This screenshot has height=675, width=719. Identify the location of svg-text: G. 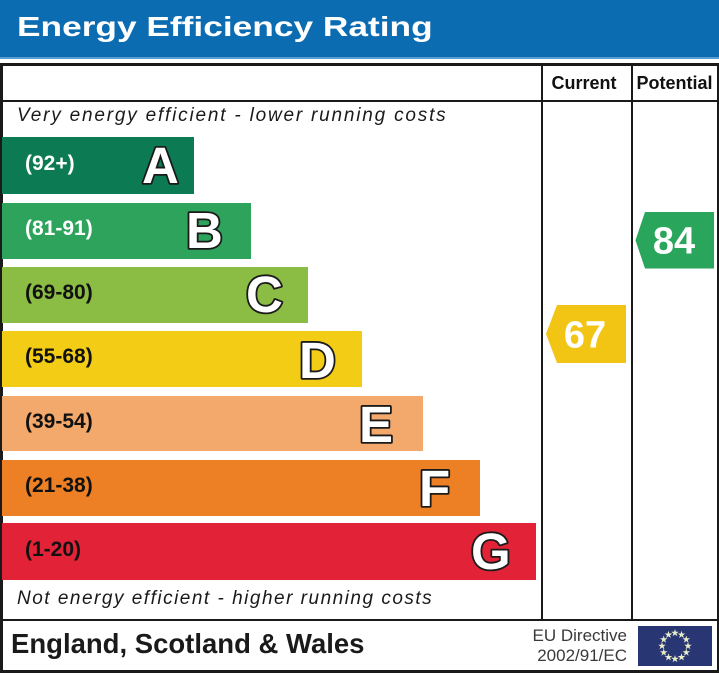
(491, 551).